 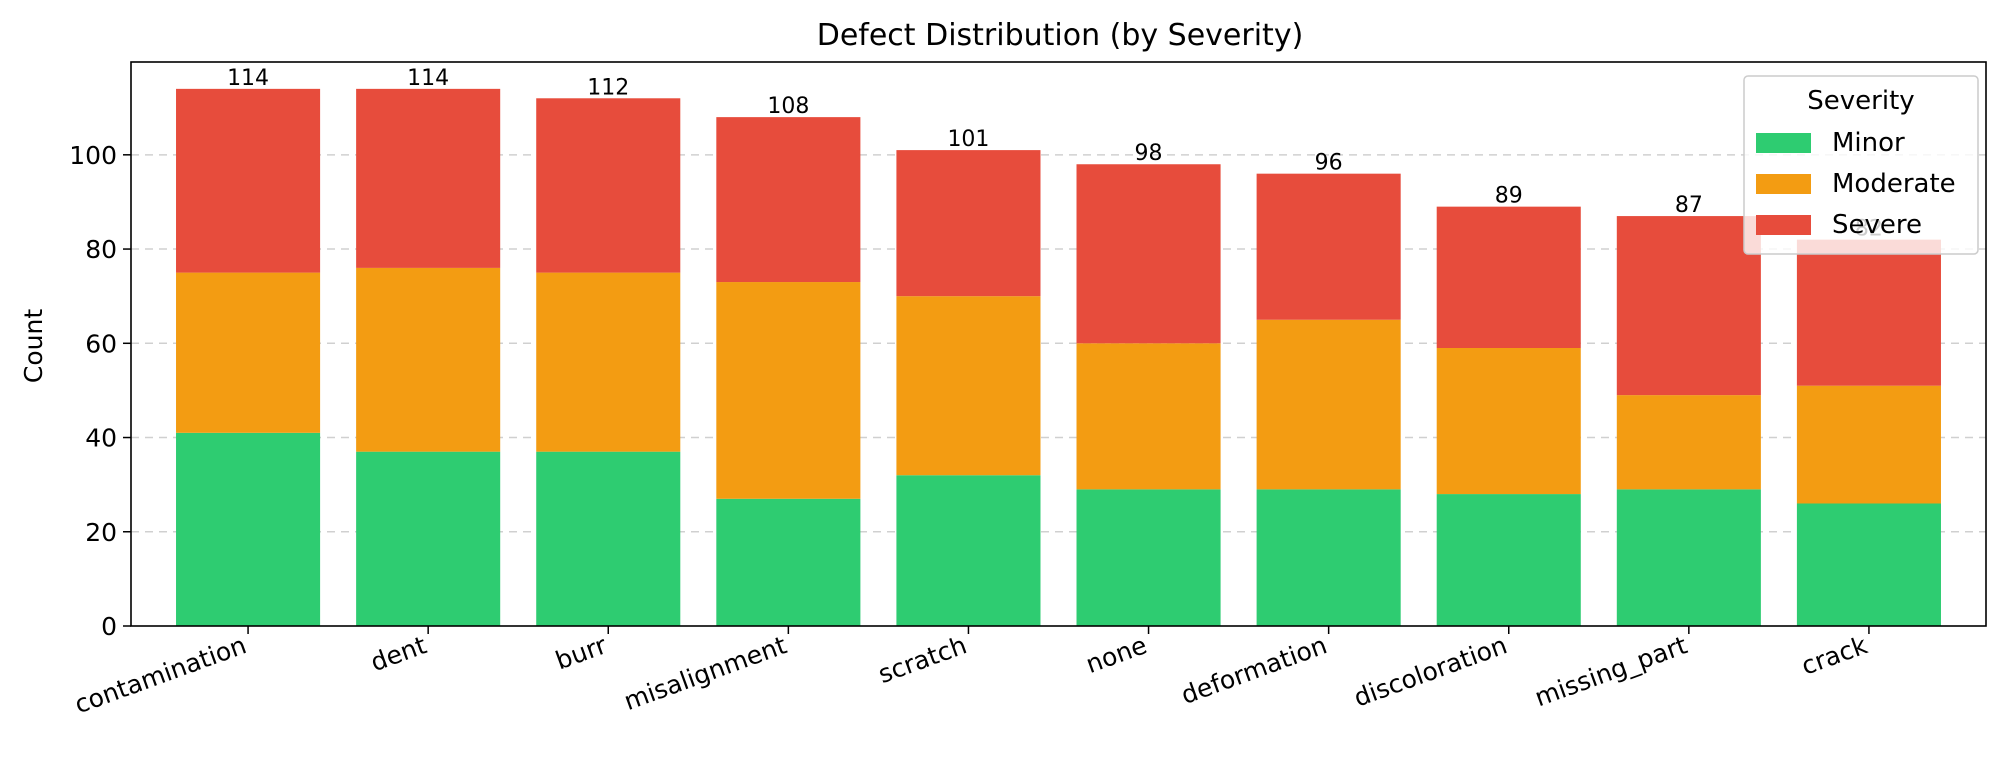 What do you see at coordinates (100, 391) in the screenshot?
I see `y-axis: 0 20 40 60 80 100` at bounding box center [100, 391].